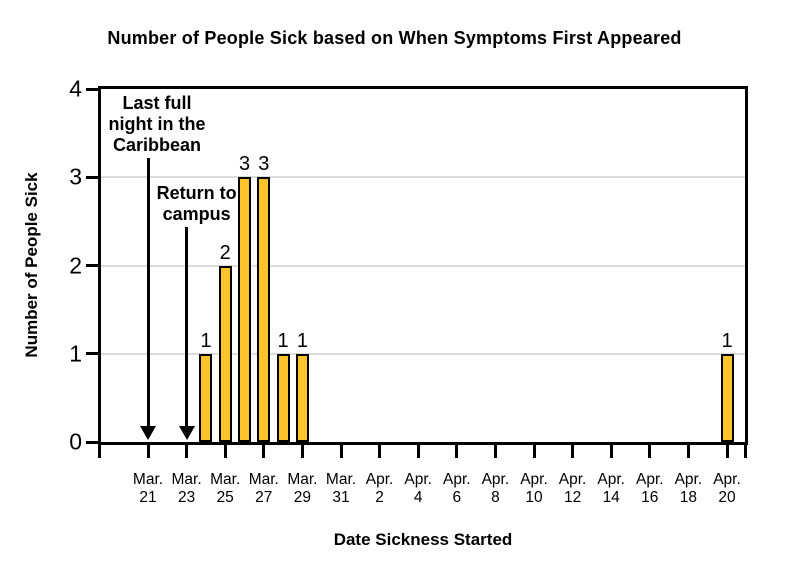 Image resolution: width=789 pixels, height=586 pixels. I want to click on x-tick-label: Mar. 31, so click(341, 489).